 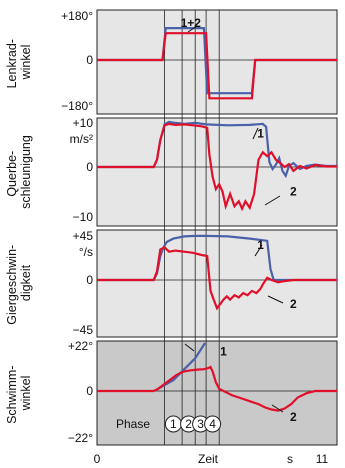 I want to click on phase-label: Phase, so click(x=133, y=424).